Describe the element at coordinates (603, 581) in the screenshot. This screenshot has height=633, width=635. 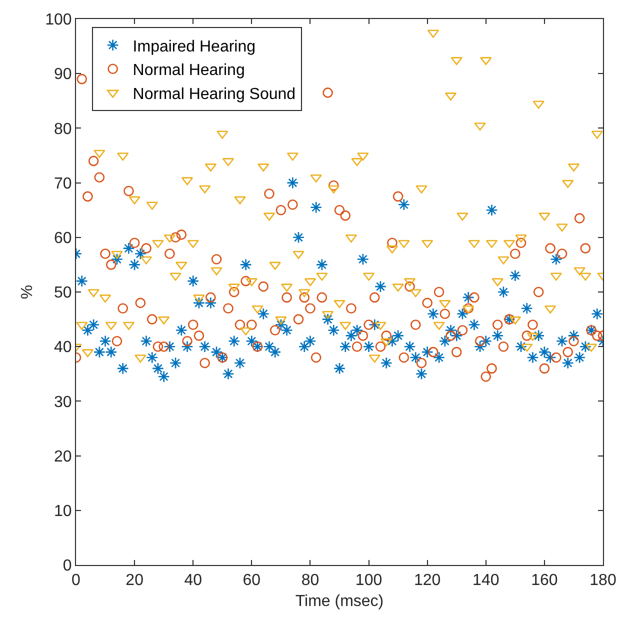
I see `x-tick-label: 180` at that location.